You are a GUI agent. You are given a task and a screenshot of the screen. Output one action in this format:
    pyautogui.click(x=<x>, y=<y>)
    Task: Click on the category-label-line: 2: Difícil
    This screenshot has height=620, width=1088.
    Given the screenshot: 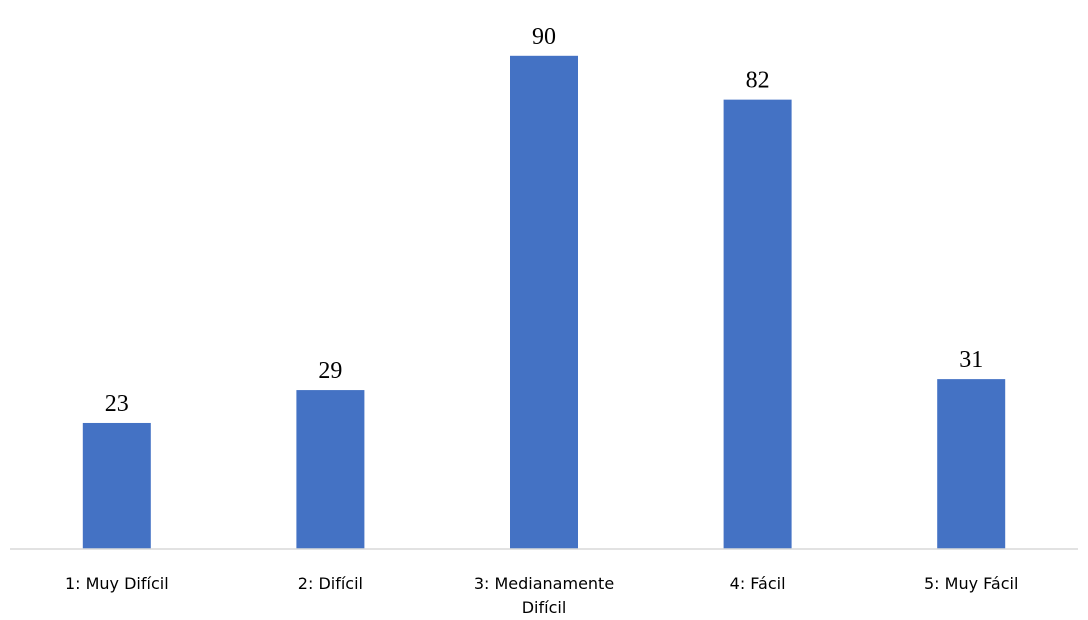 What is the action you would take?
    pyautogui.click(x=330, y=583)
    